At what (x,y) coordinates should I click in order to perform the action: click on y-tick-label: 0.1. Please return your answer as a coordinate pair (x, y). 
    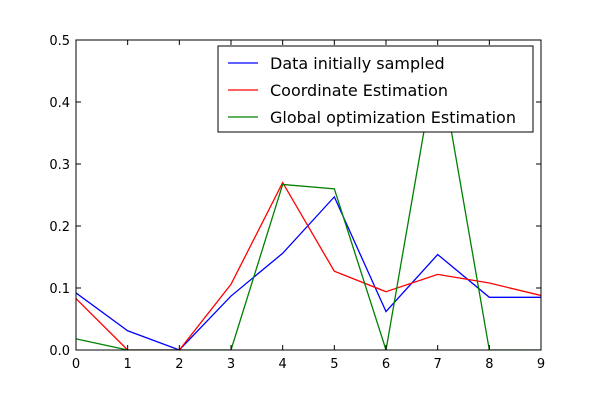
    Looking at the image, I should click on (59, 289).